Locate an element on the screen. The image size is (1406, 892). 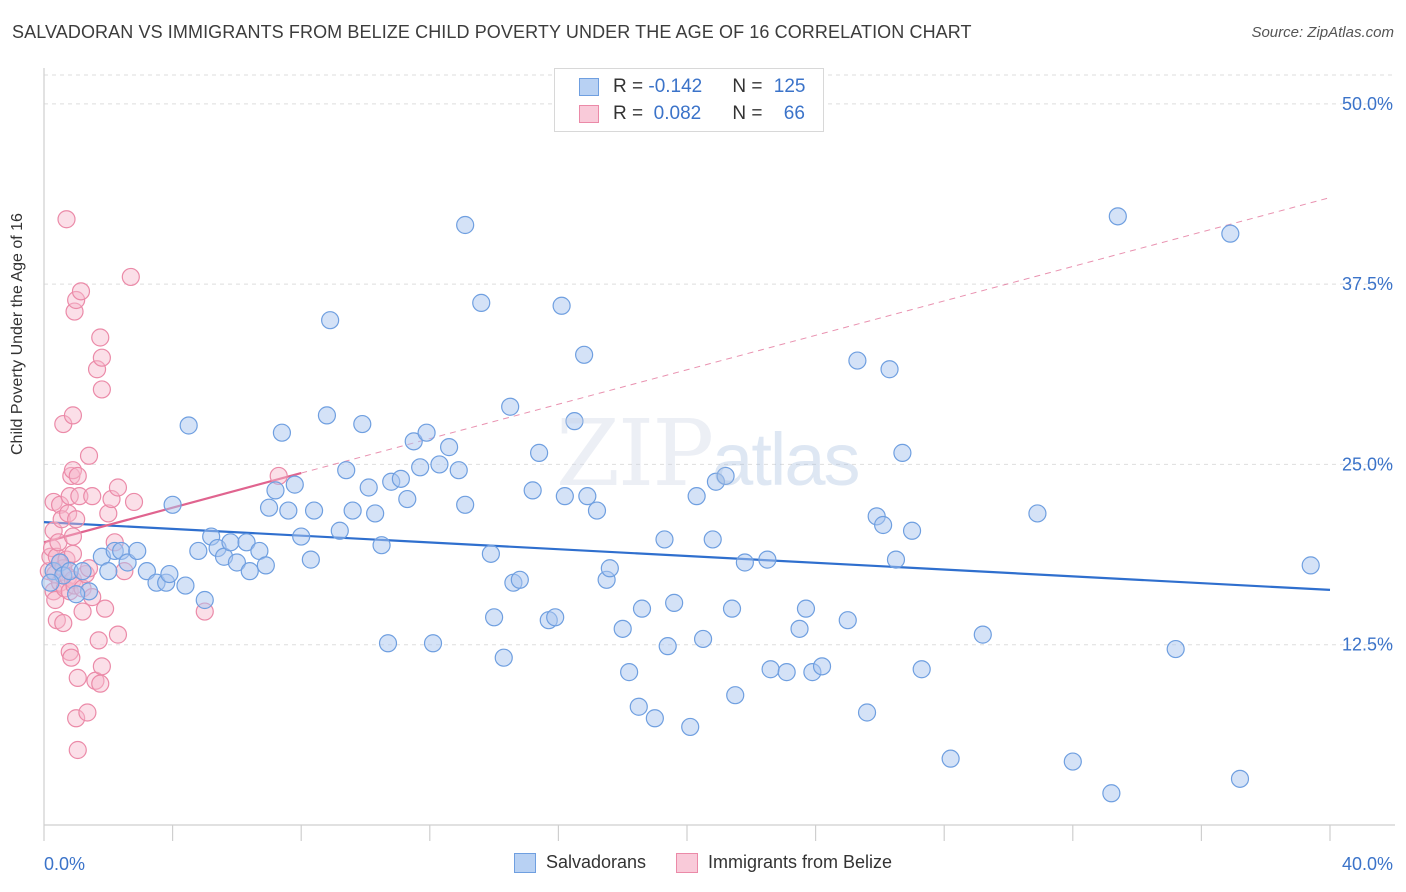
y-tick-label: 12.5% is located at coordinates (1367, 645).